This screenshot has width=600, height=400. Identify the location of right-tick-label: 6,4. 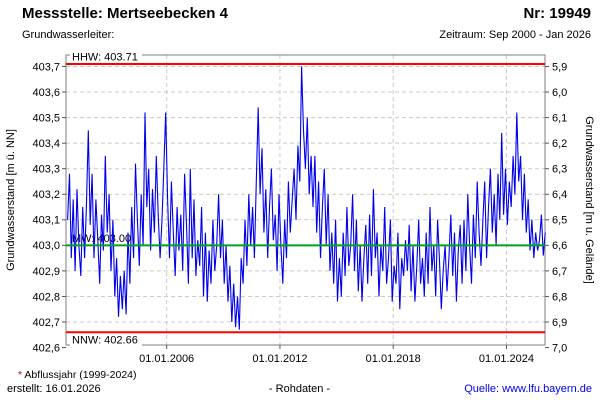
(559, 195).